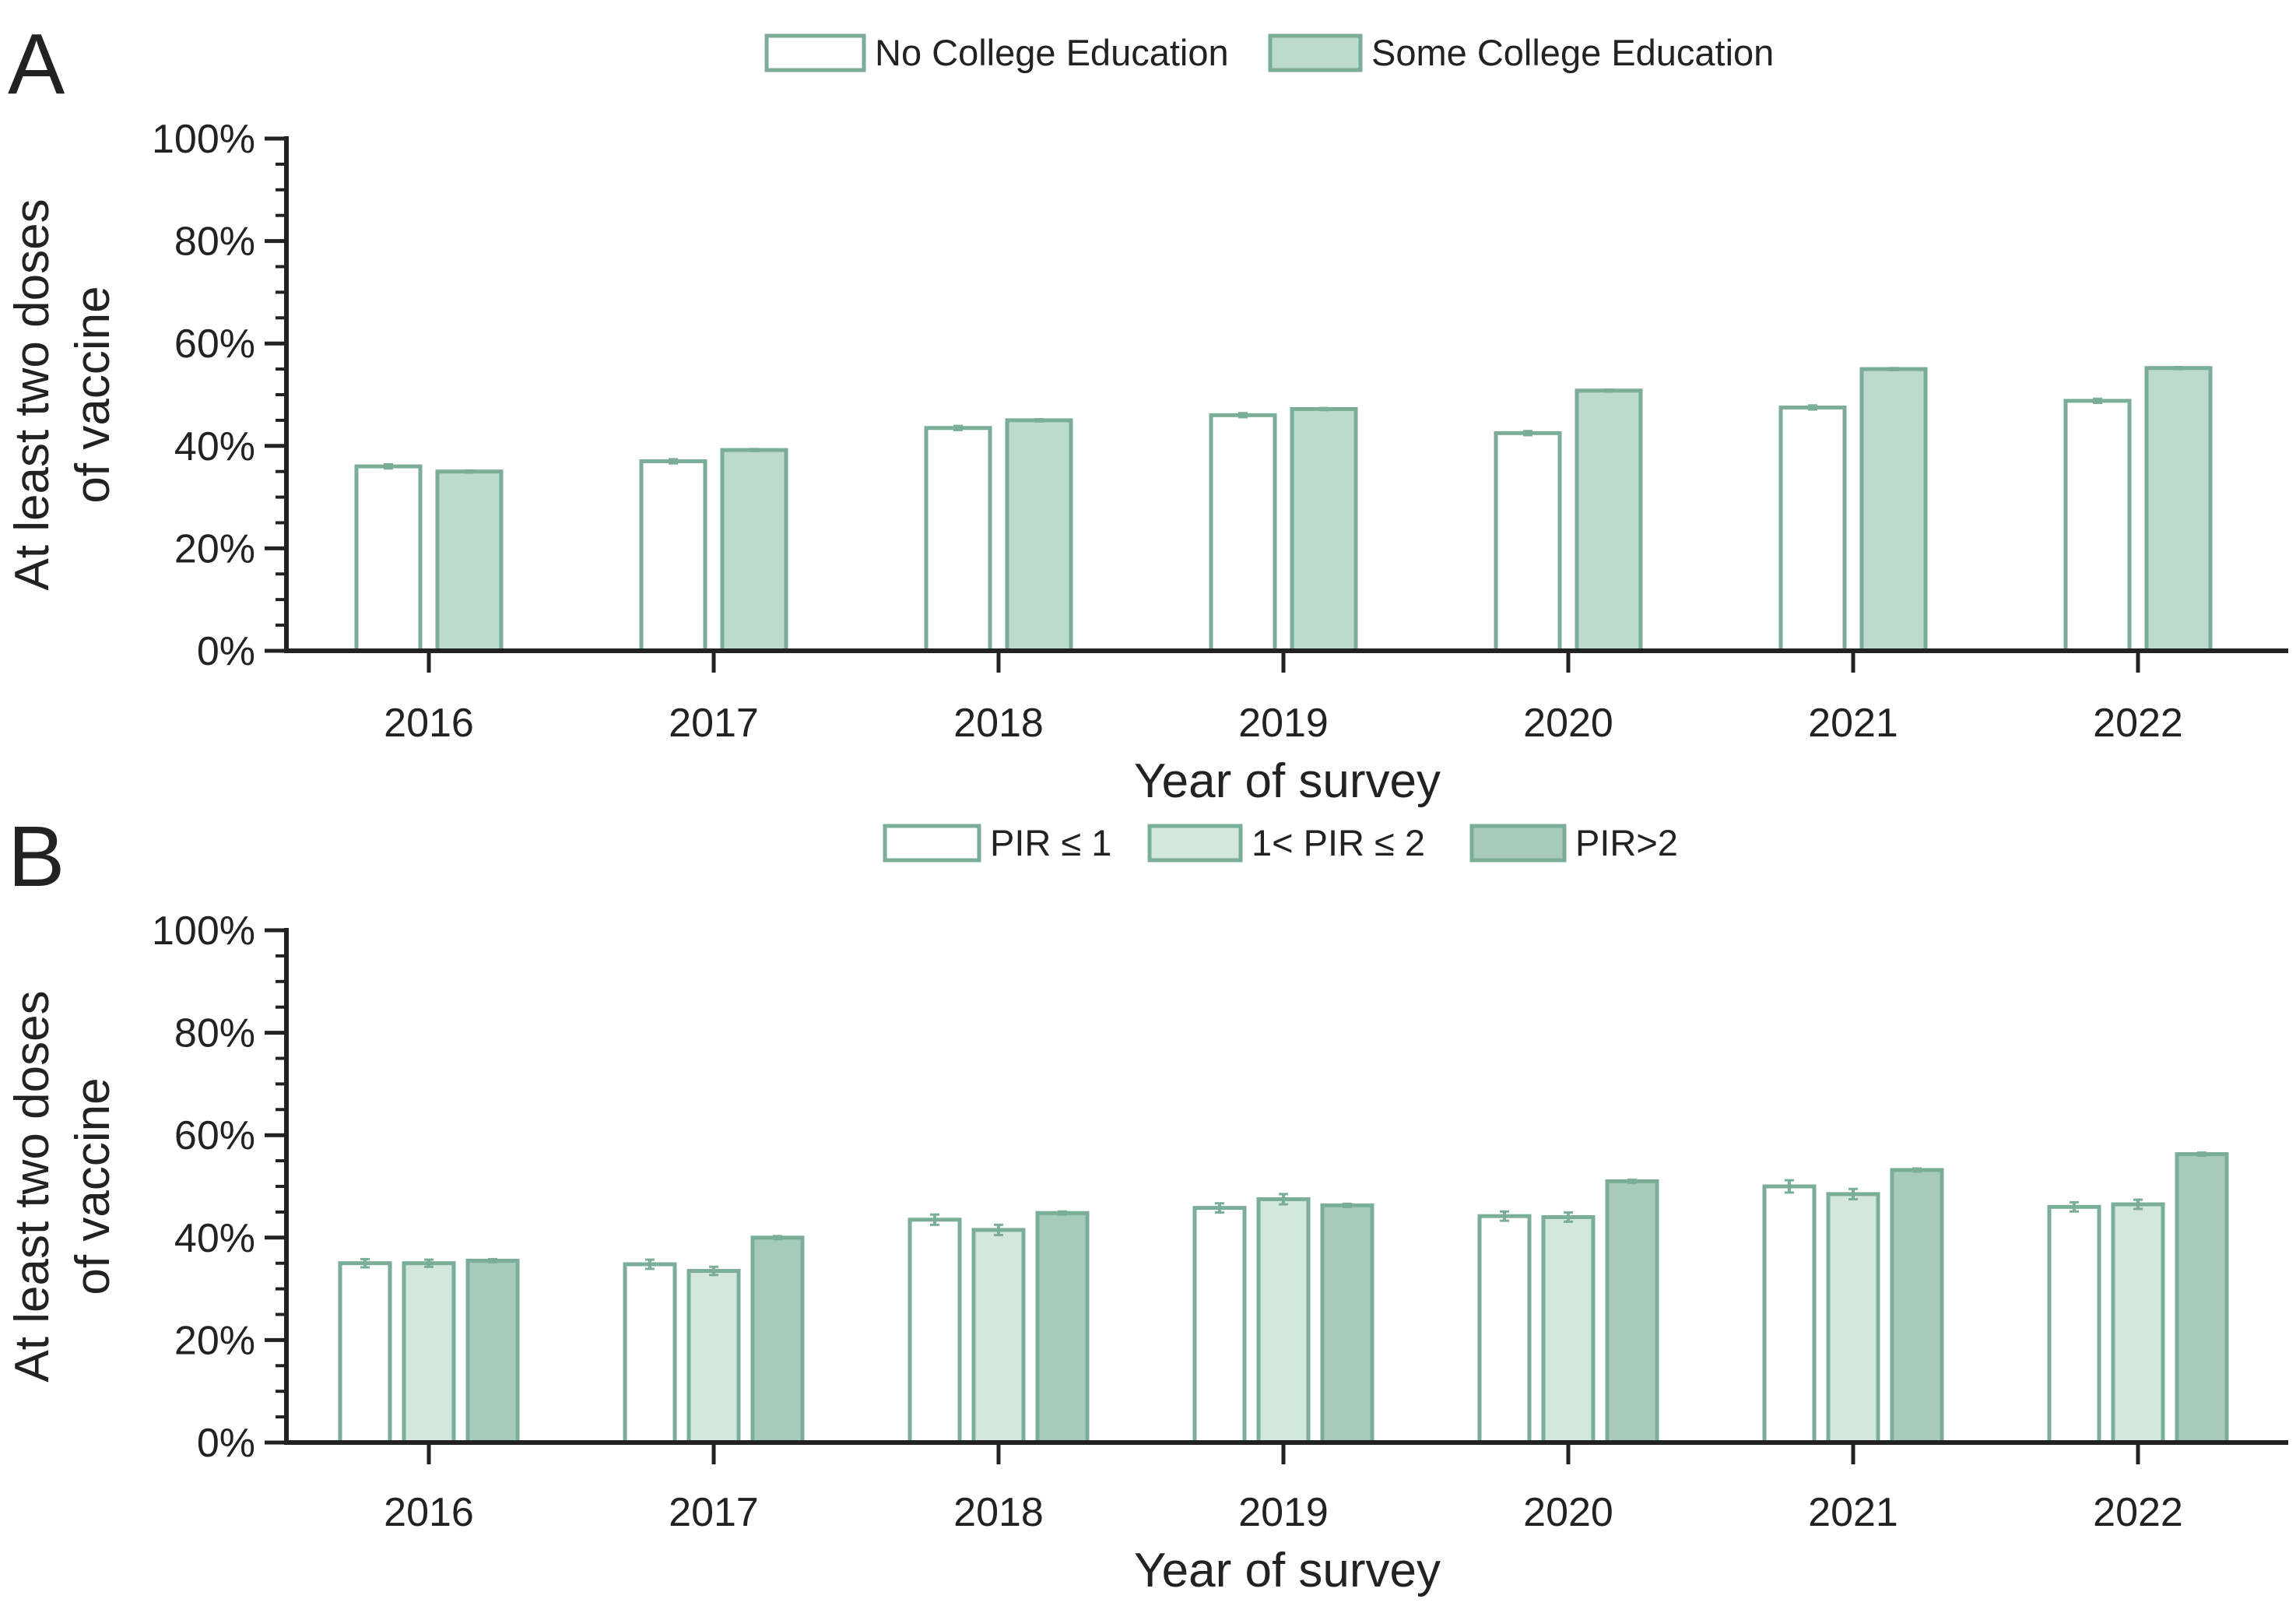 Image resolution: width=2296 pixels, height=1613 pixels. I want to click on legend-label: PIR>2, so click(1626, 842).